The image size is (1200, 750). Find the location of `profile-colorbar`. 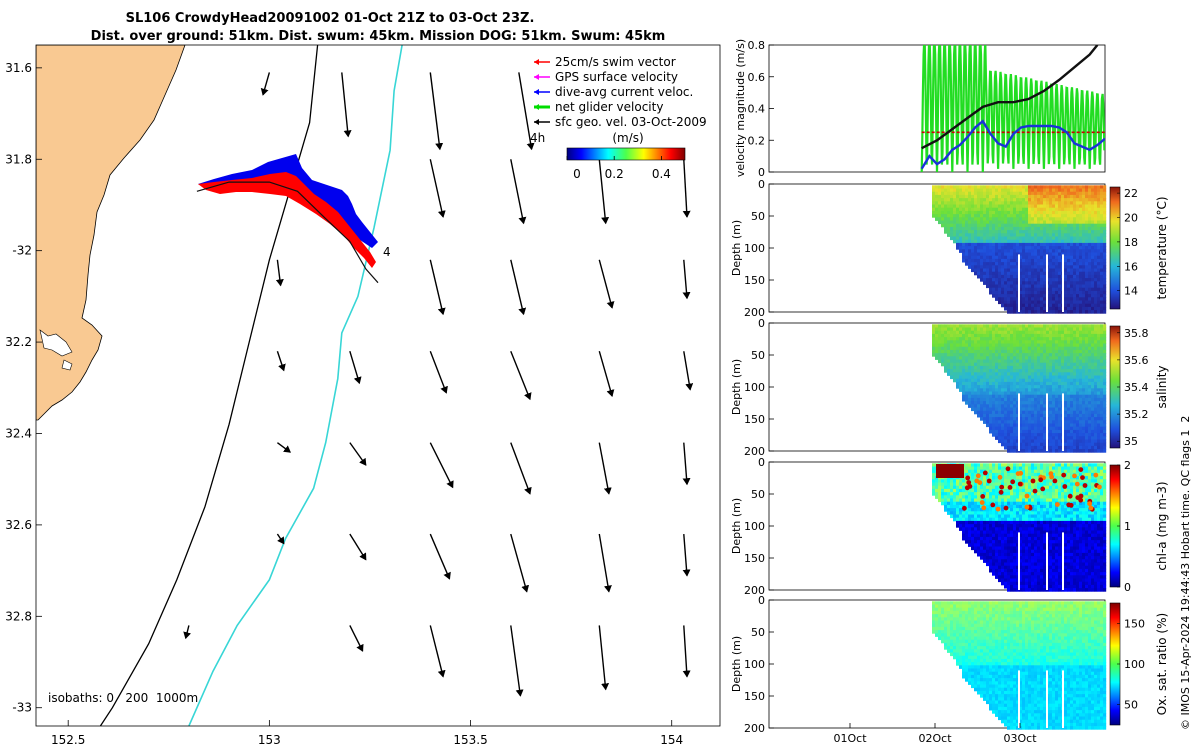

profile-colorbar is located at coordinates (1115, 248).